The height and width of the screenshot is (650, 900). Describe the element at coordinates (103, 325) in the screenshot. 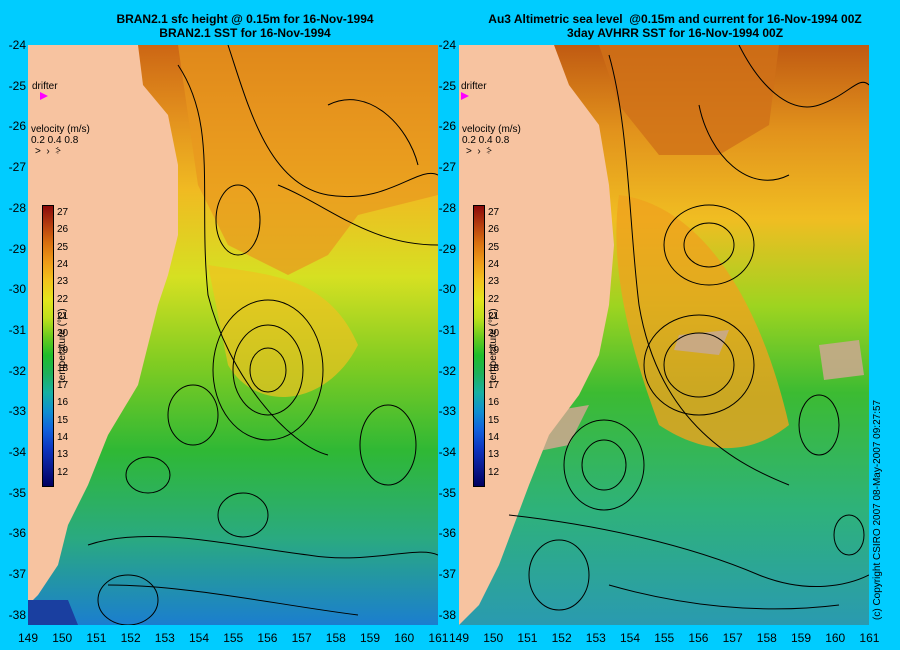

I see `coastline-land` at that location.